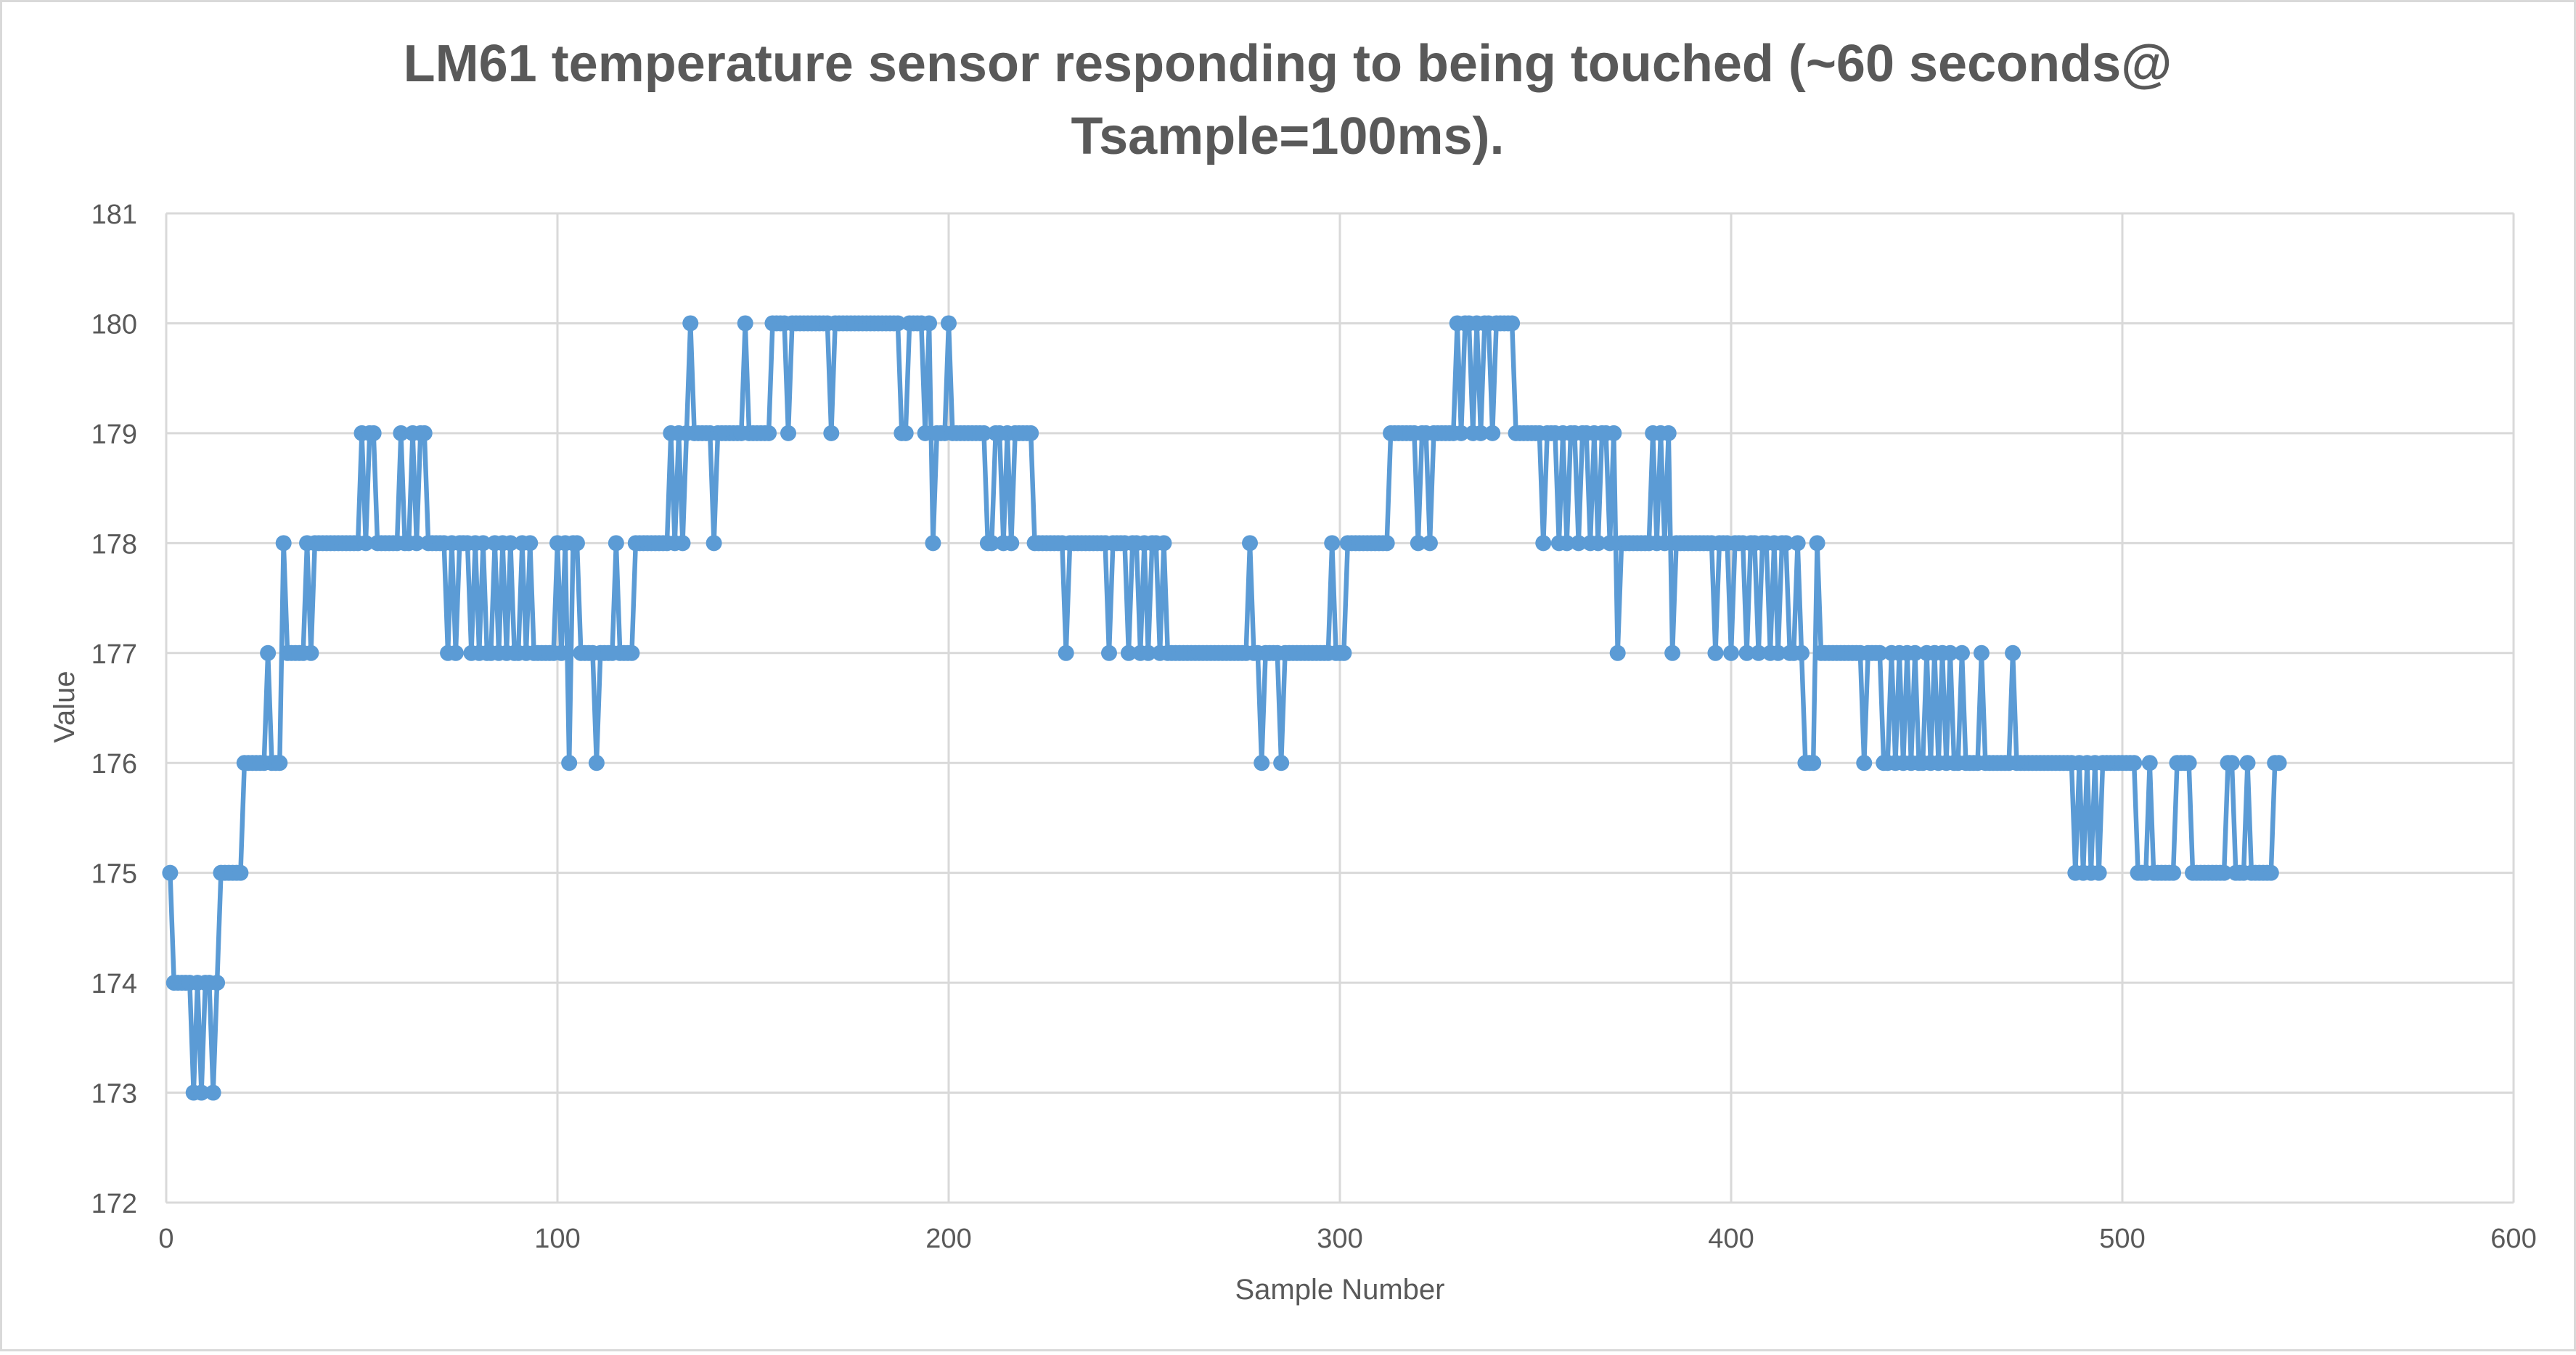 This screenshot has height=1355, width=2576. I want to click on y-tick-label: 174, so click(114, 984).